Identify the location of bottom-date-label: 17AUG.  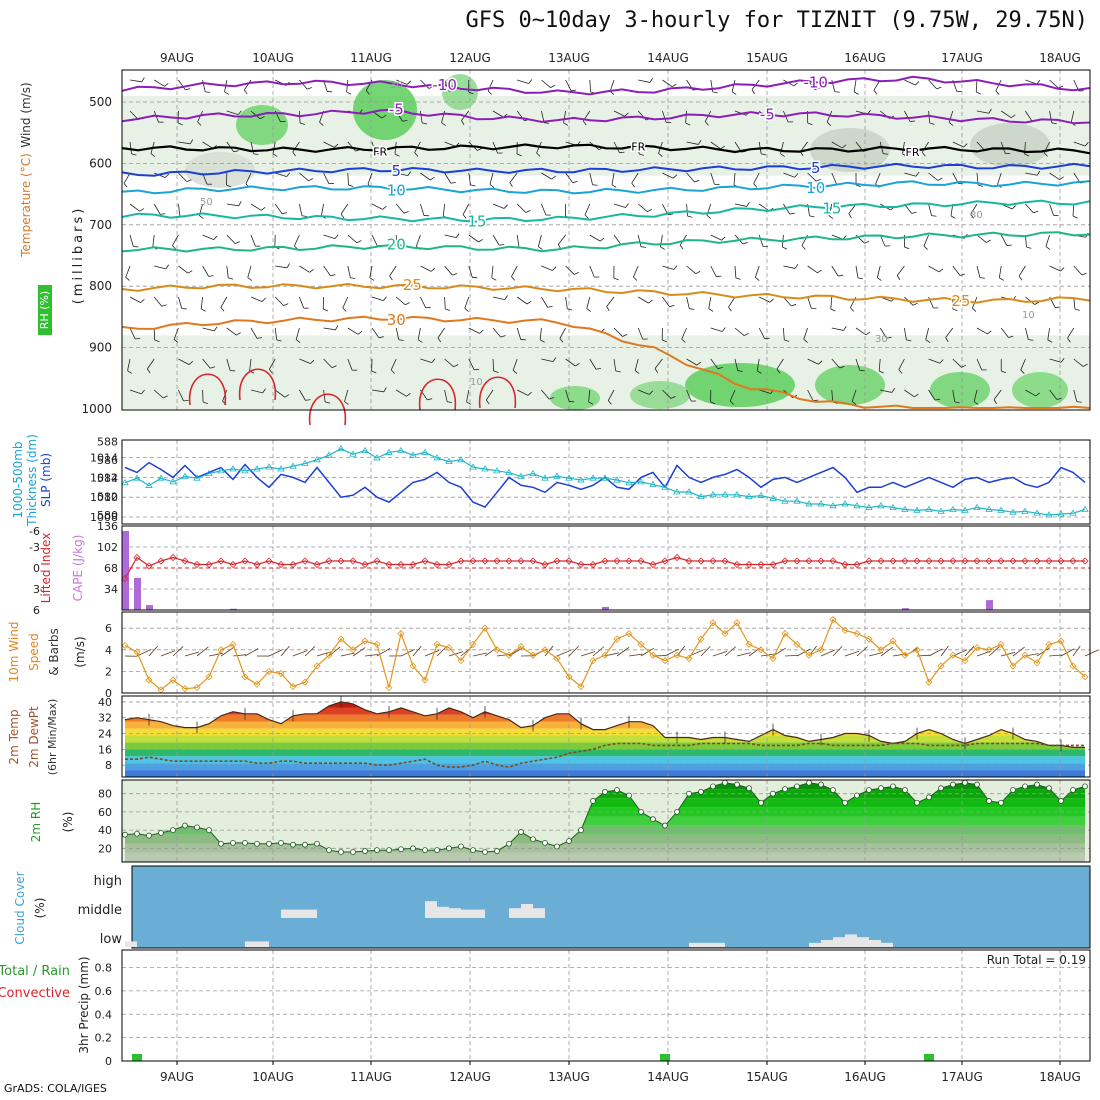
(962, 1077).